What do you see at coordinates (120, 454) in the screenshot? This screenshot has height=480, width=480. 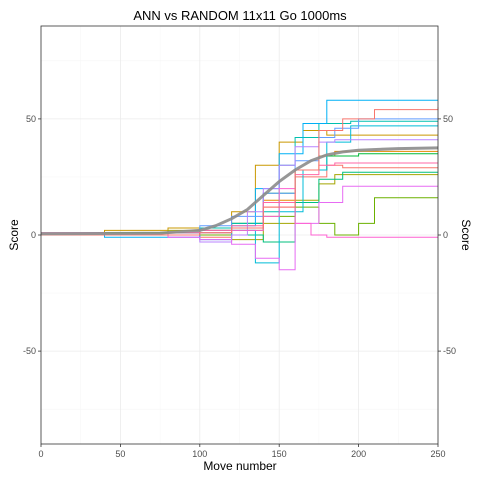 I see `x-tick-label: 50` at bounding box center [120, 454].